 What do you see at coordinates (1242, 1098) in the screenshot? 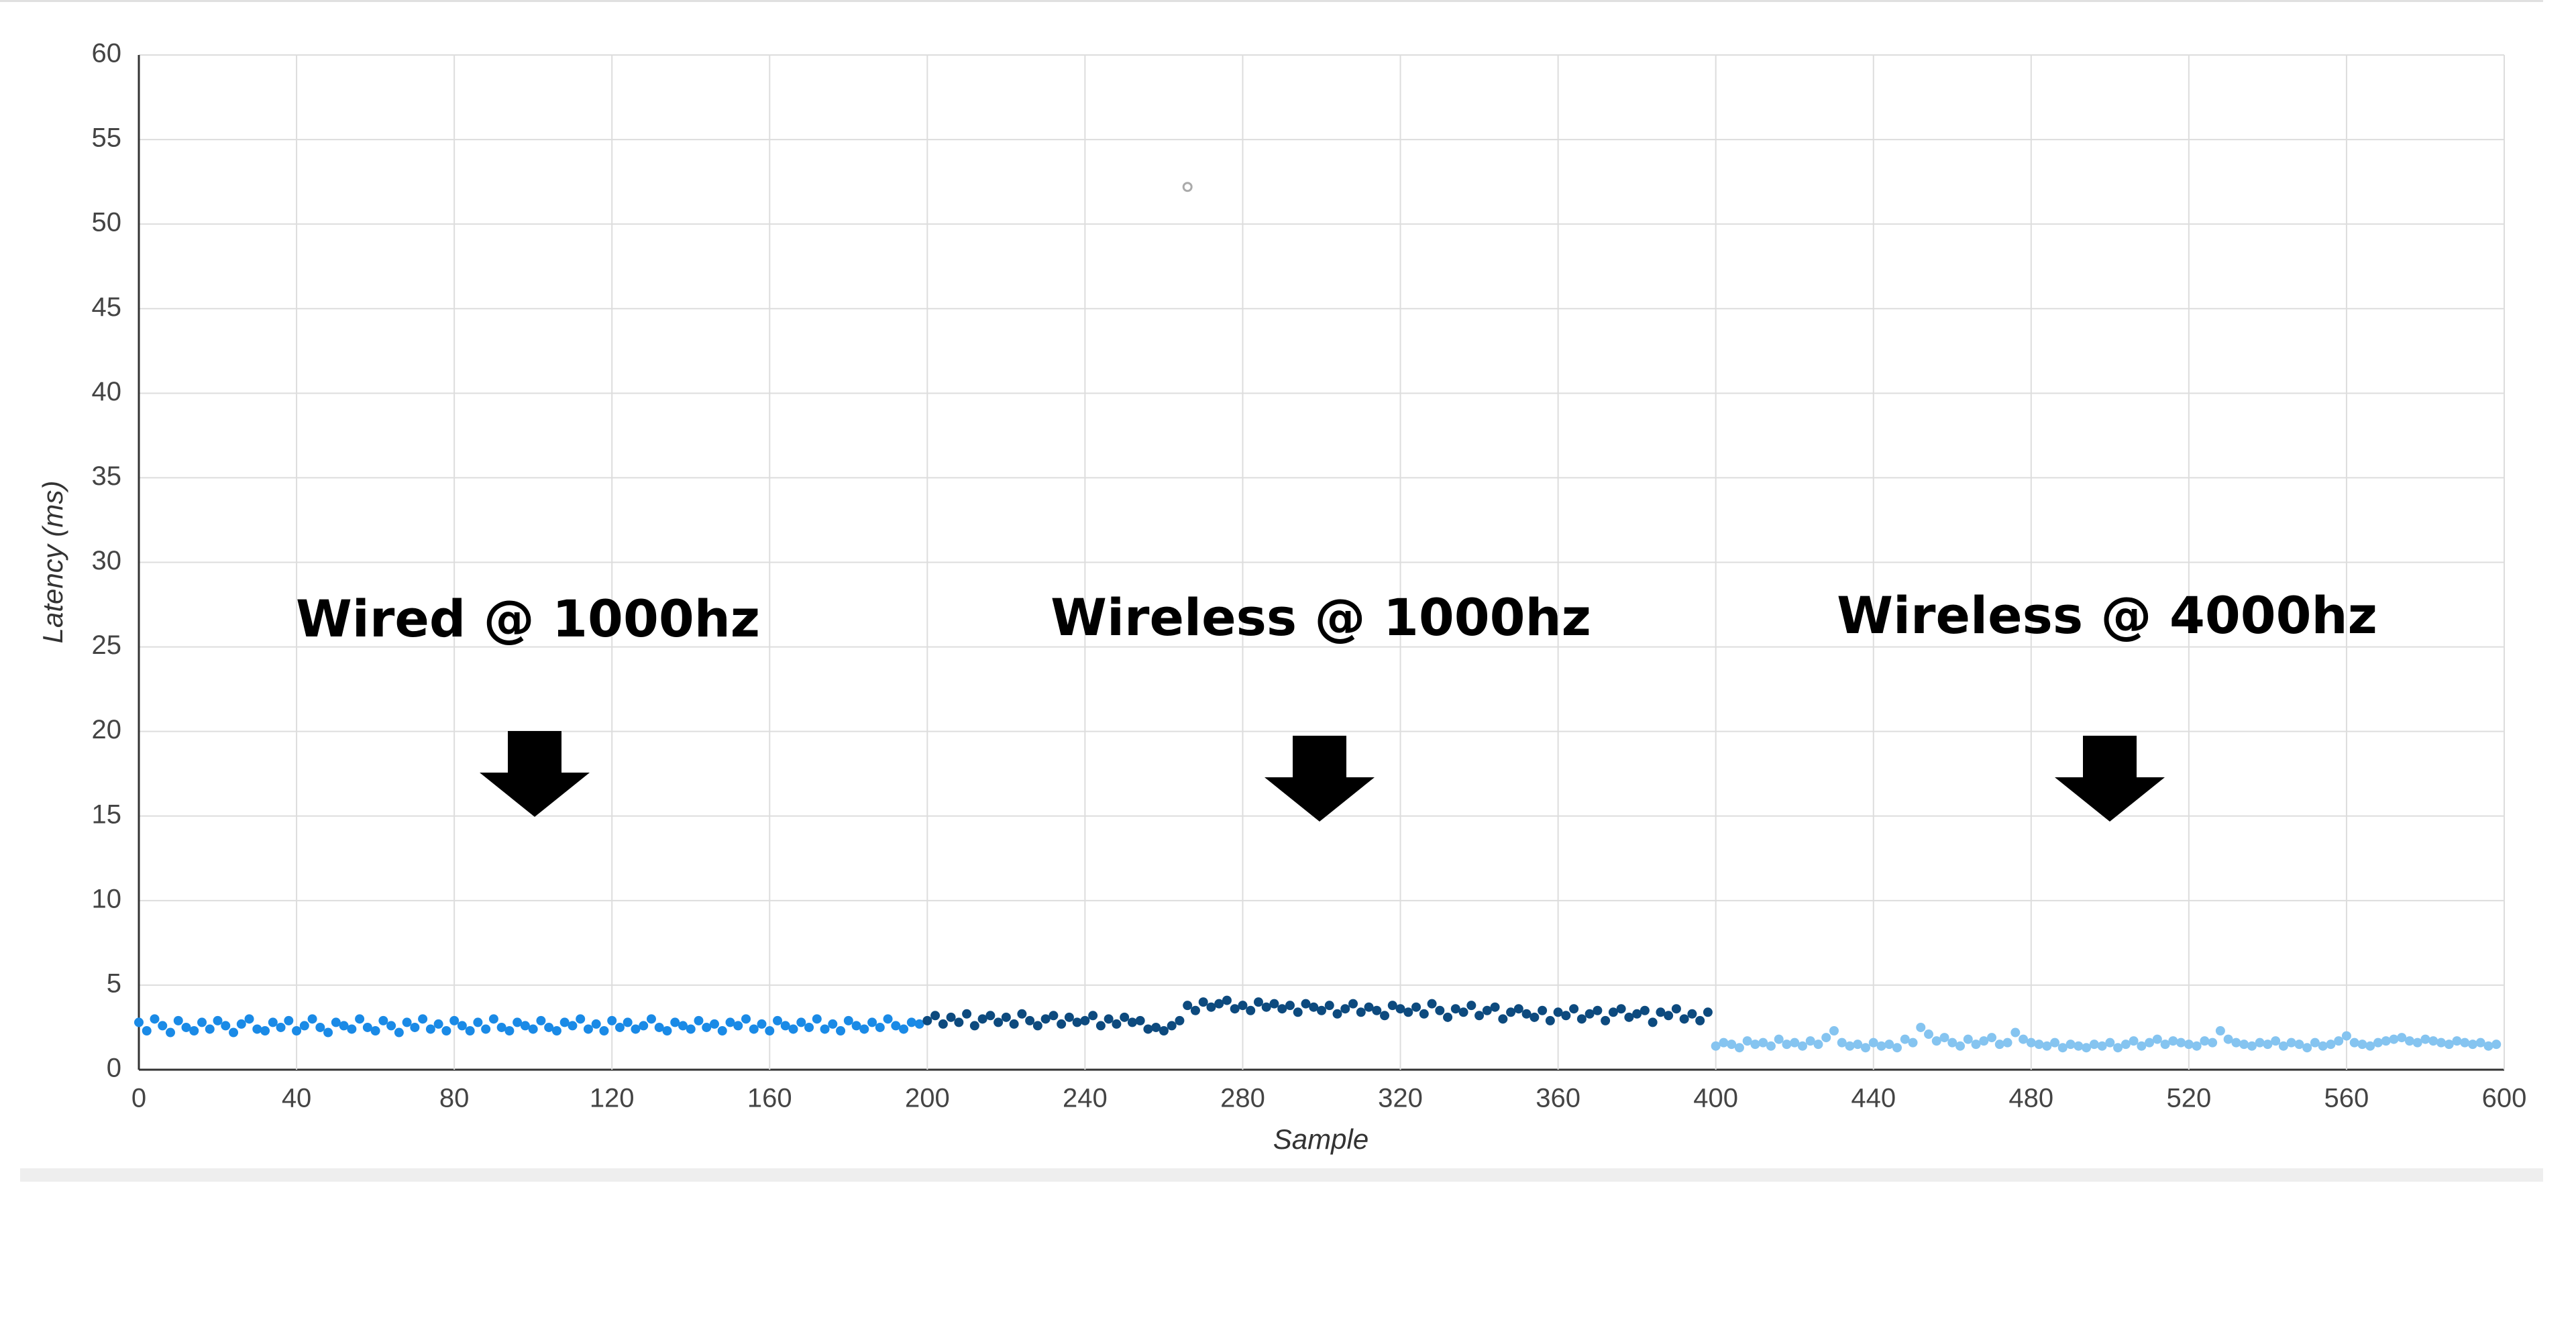
I see `x-tick-label: 280` at bounding box center [1242, 1098].